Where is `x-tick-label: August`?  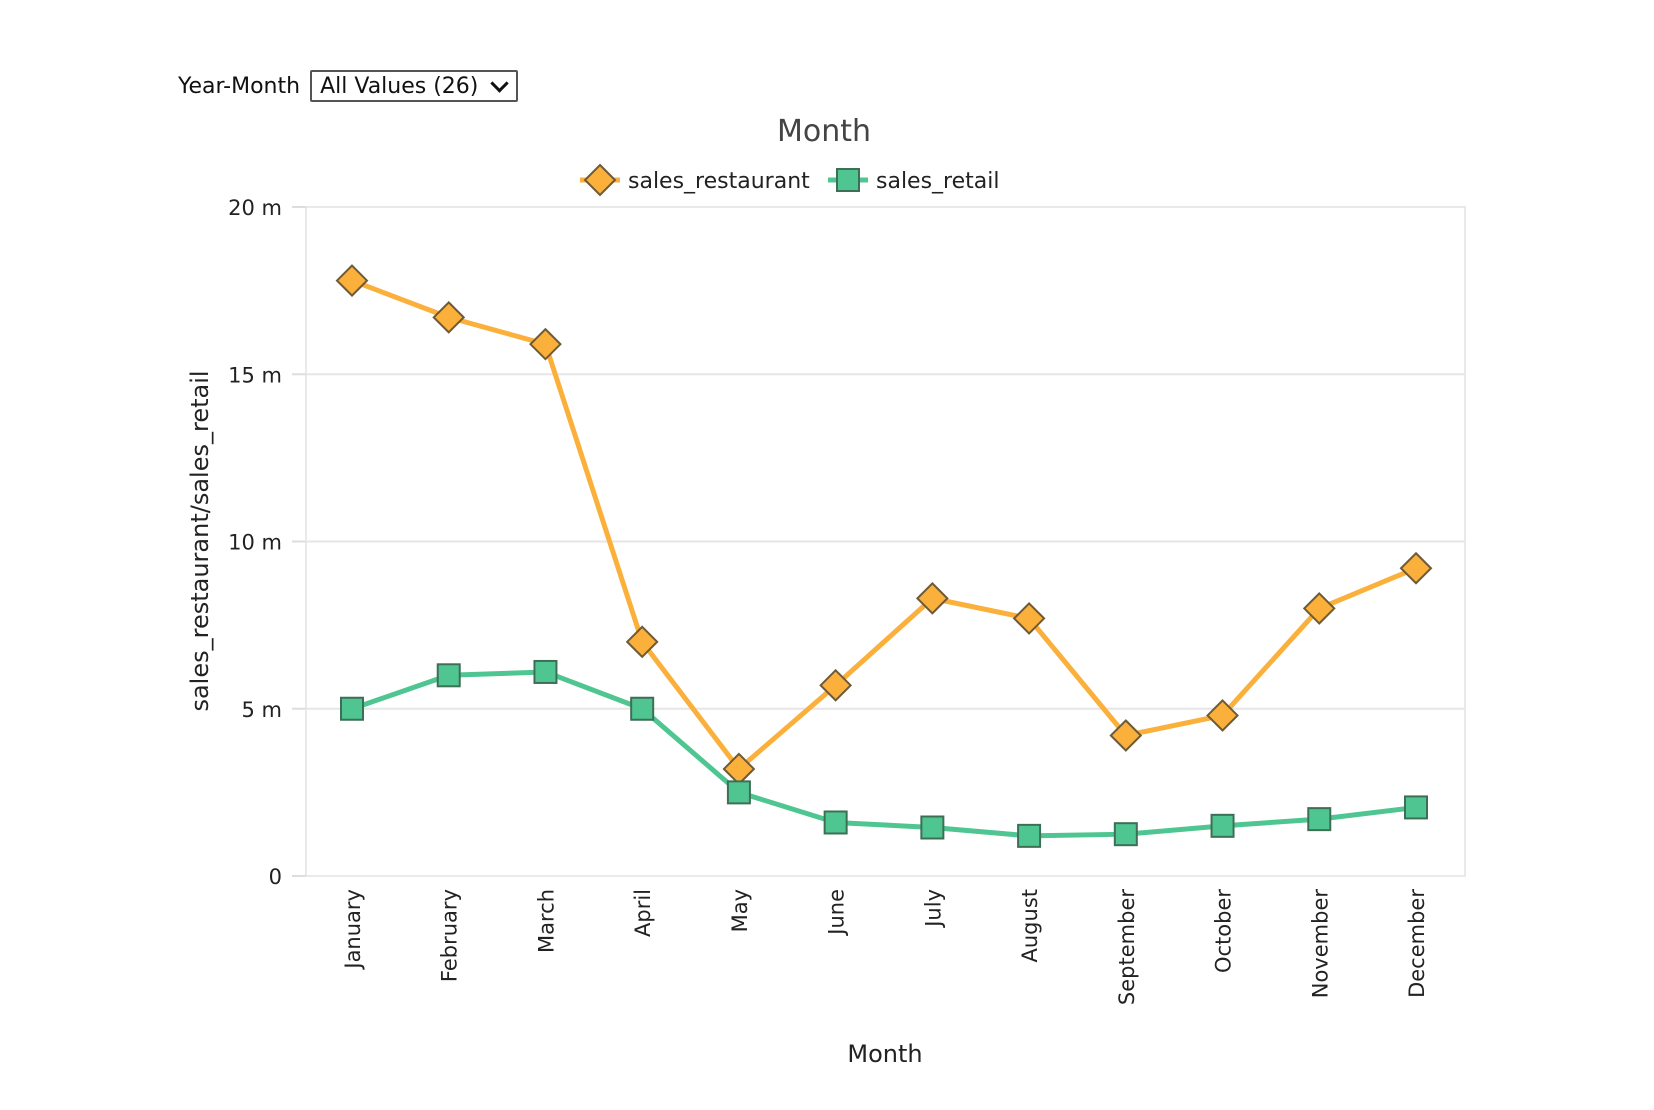 x-tick-label: August is located at coordinates (1030, 926).